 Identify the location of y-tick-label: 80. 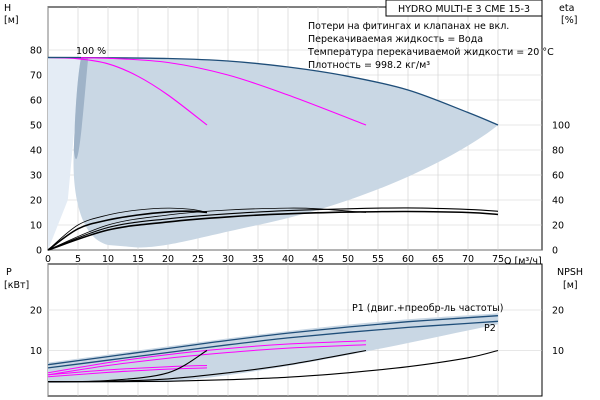
(36, 51).